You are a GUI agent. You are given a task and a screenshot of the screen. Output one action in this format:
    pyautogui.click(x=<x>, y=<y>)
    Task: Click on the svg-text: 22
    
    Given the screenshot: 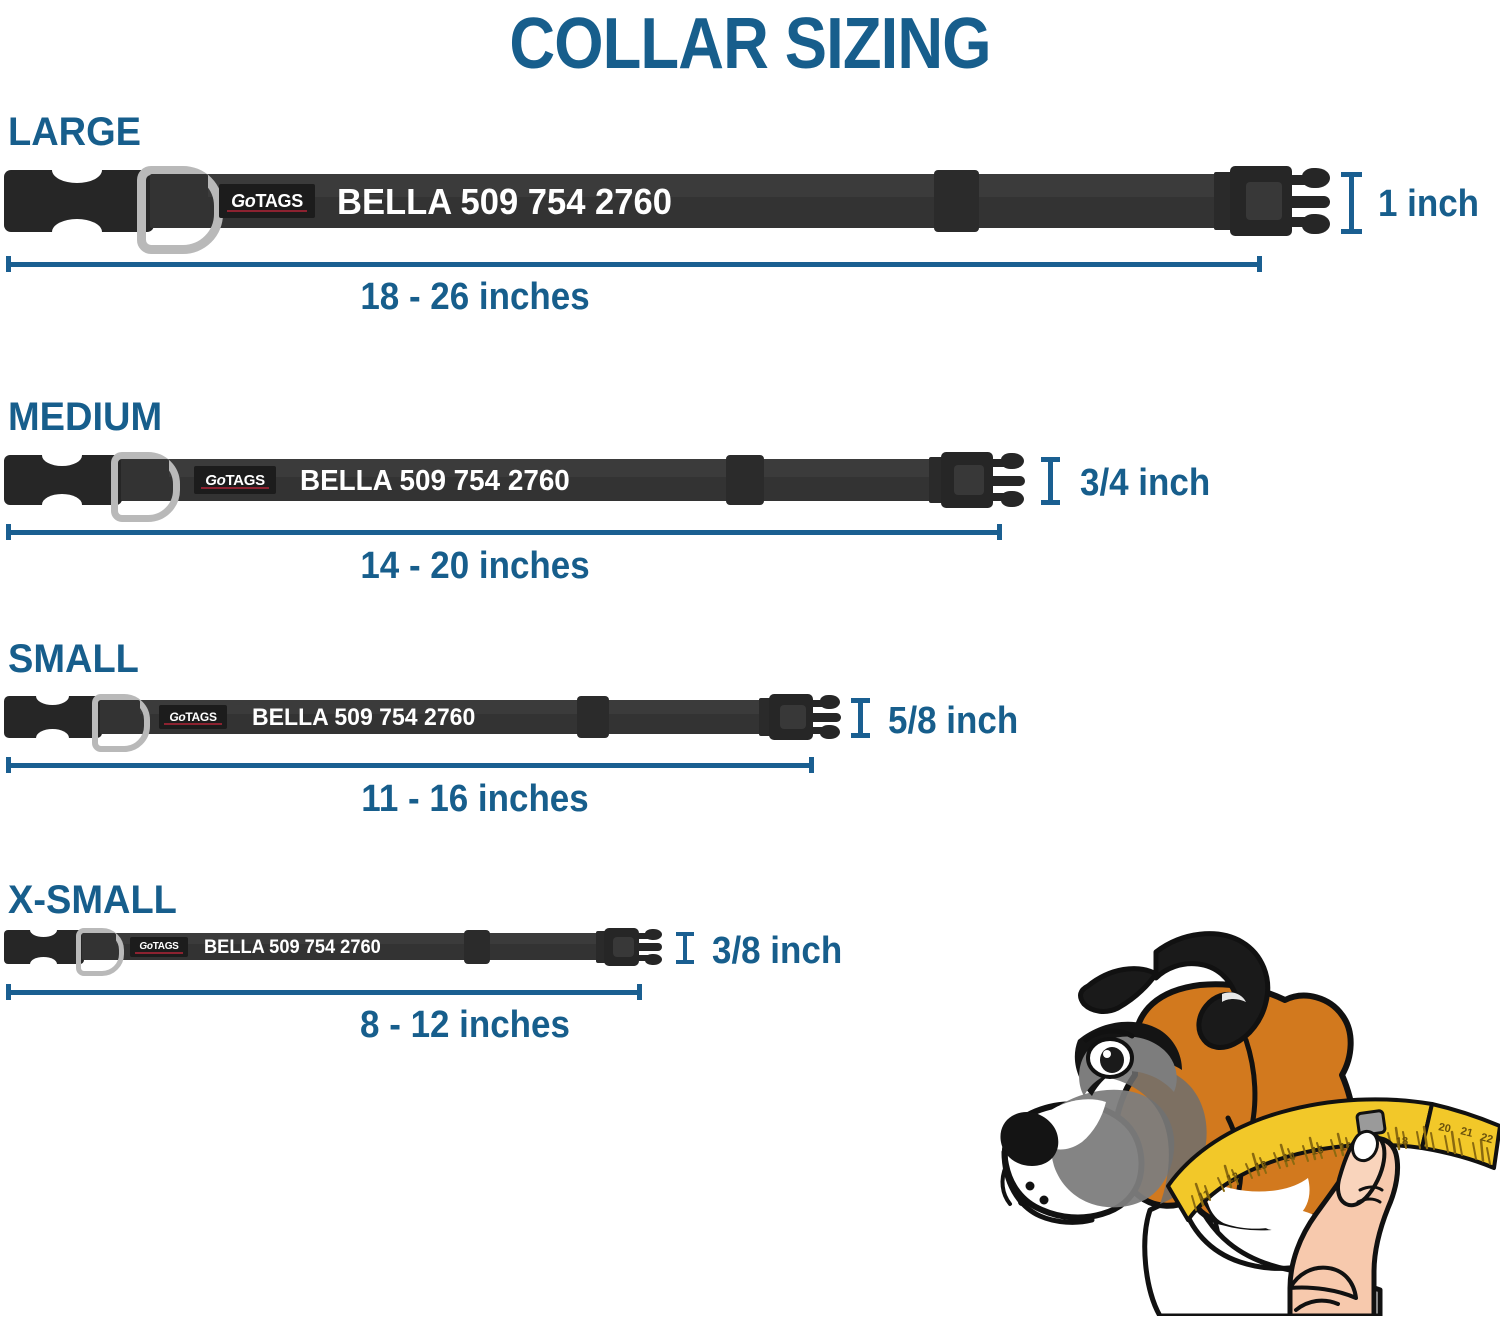 What is the action you would take?
    pyautogui.click(x=1486, y=1138)
    